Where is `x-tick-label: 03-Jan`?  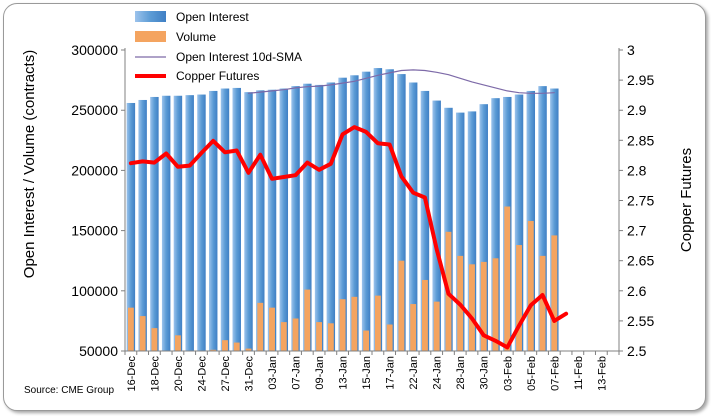 x-tick-label: 03-Jan is located at coordinates (273, 373).